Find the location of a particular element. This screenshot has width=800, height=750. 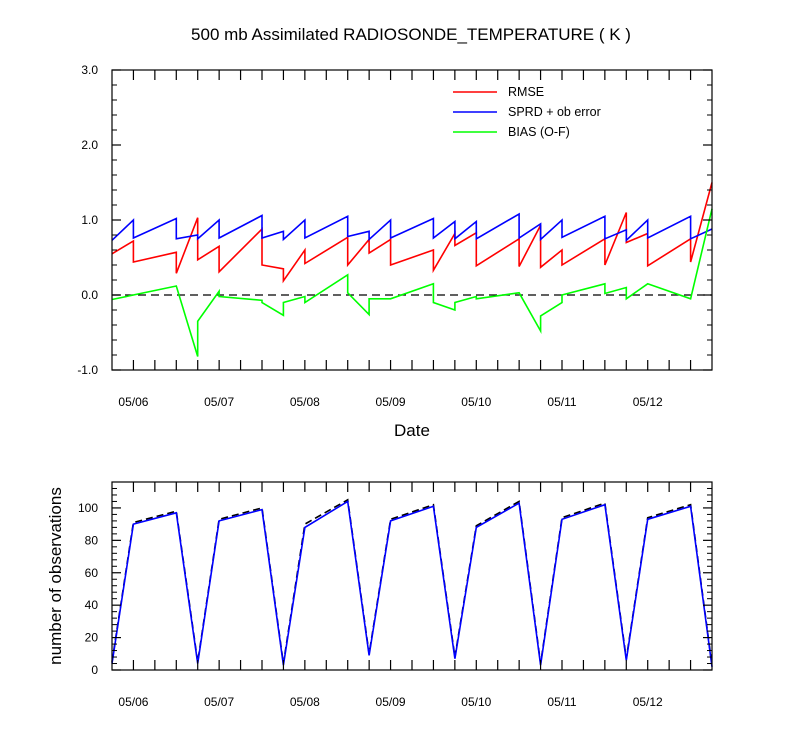

top-x-axis-label: Date is located at coordinates (412, 430).